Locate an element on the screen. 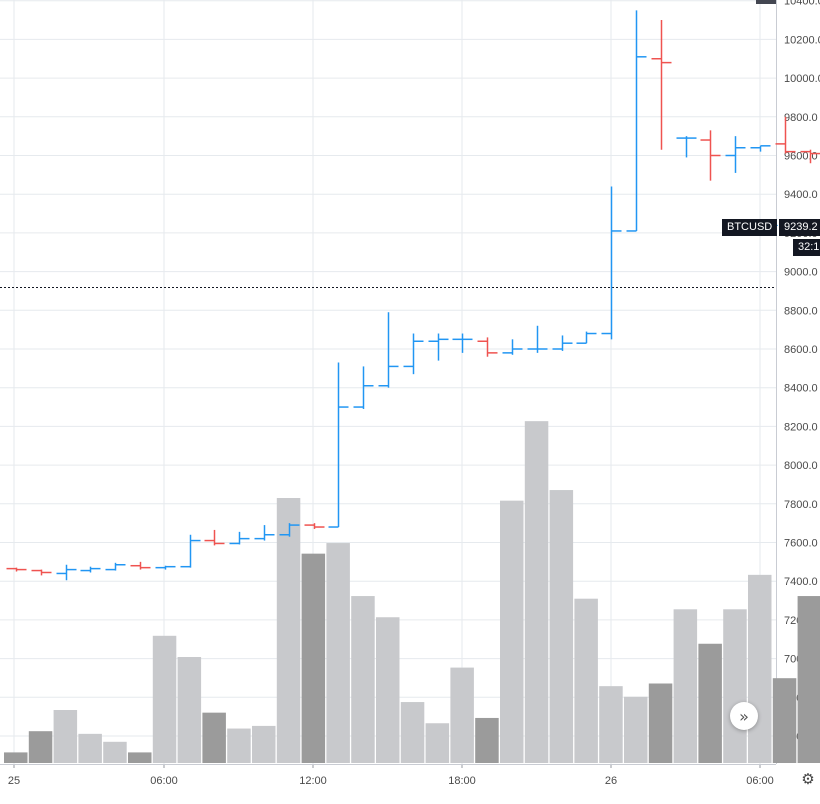  price-tick-label: 7600.0 is located at coordinates (801, 544).